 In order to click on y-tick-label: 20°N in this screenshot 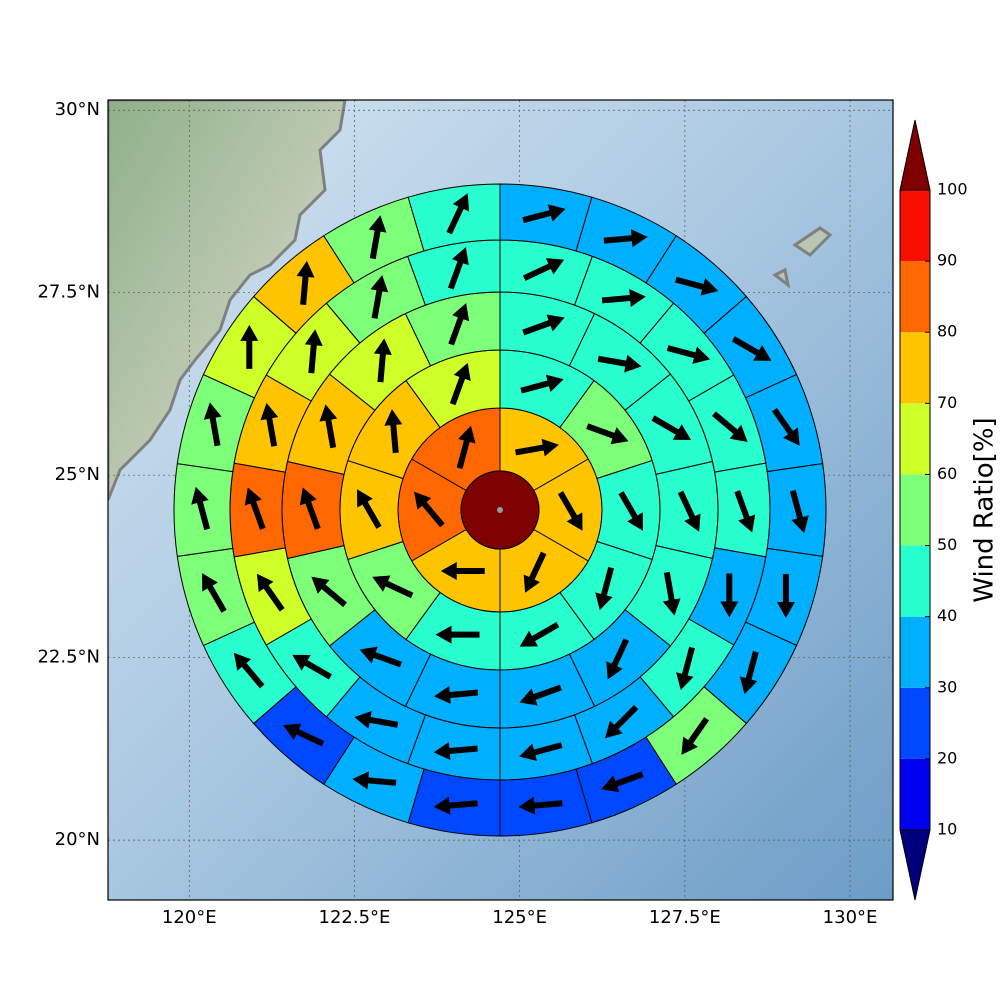, I will do `click(77, 839)`.